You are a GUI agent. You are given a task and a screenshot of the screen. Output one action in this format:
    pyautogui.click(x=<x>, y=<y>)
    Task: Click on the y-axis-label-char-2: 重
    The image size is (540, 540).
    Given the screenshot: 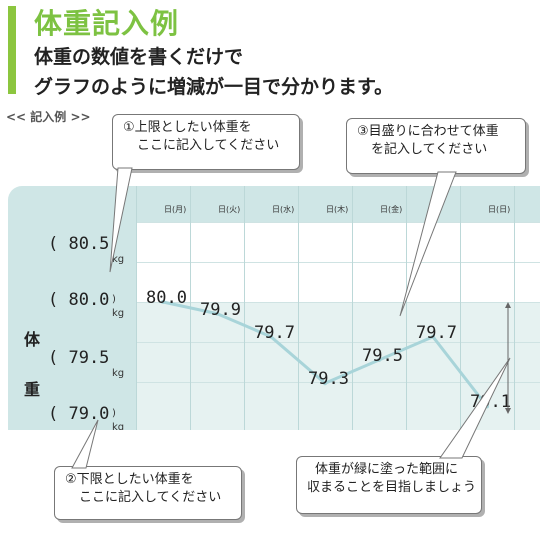 What is the action you would take?
    pyautogui.click(x=32, y=389)
    